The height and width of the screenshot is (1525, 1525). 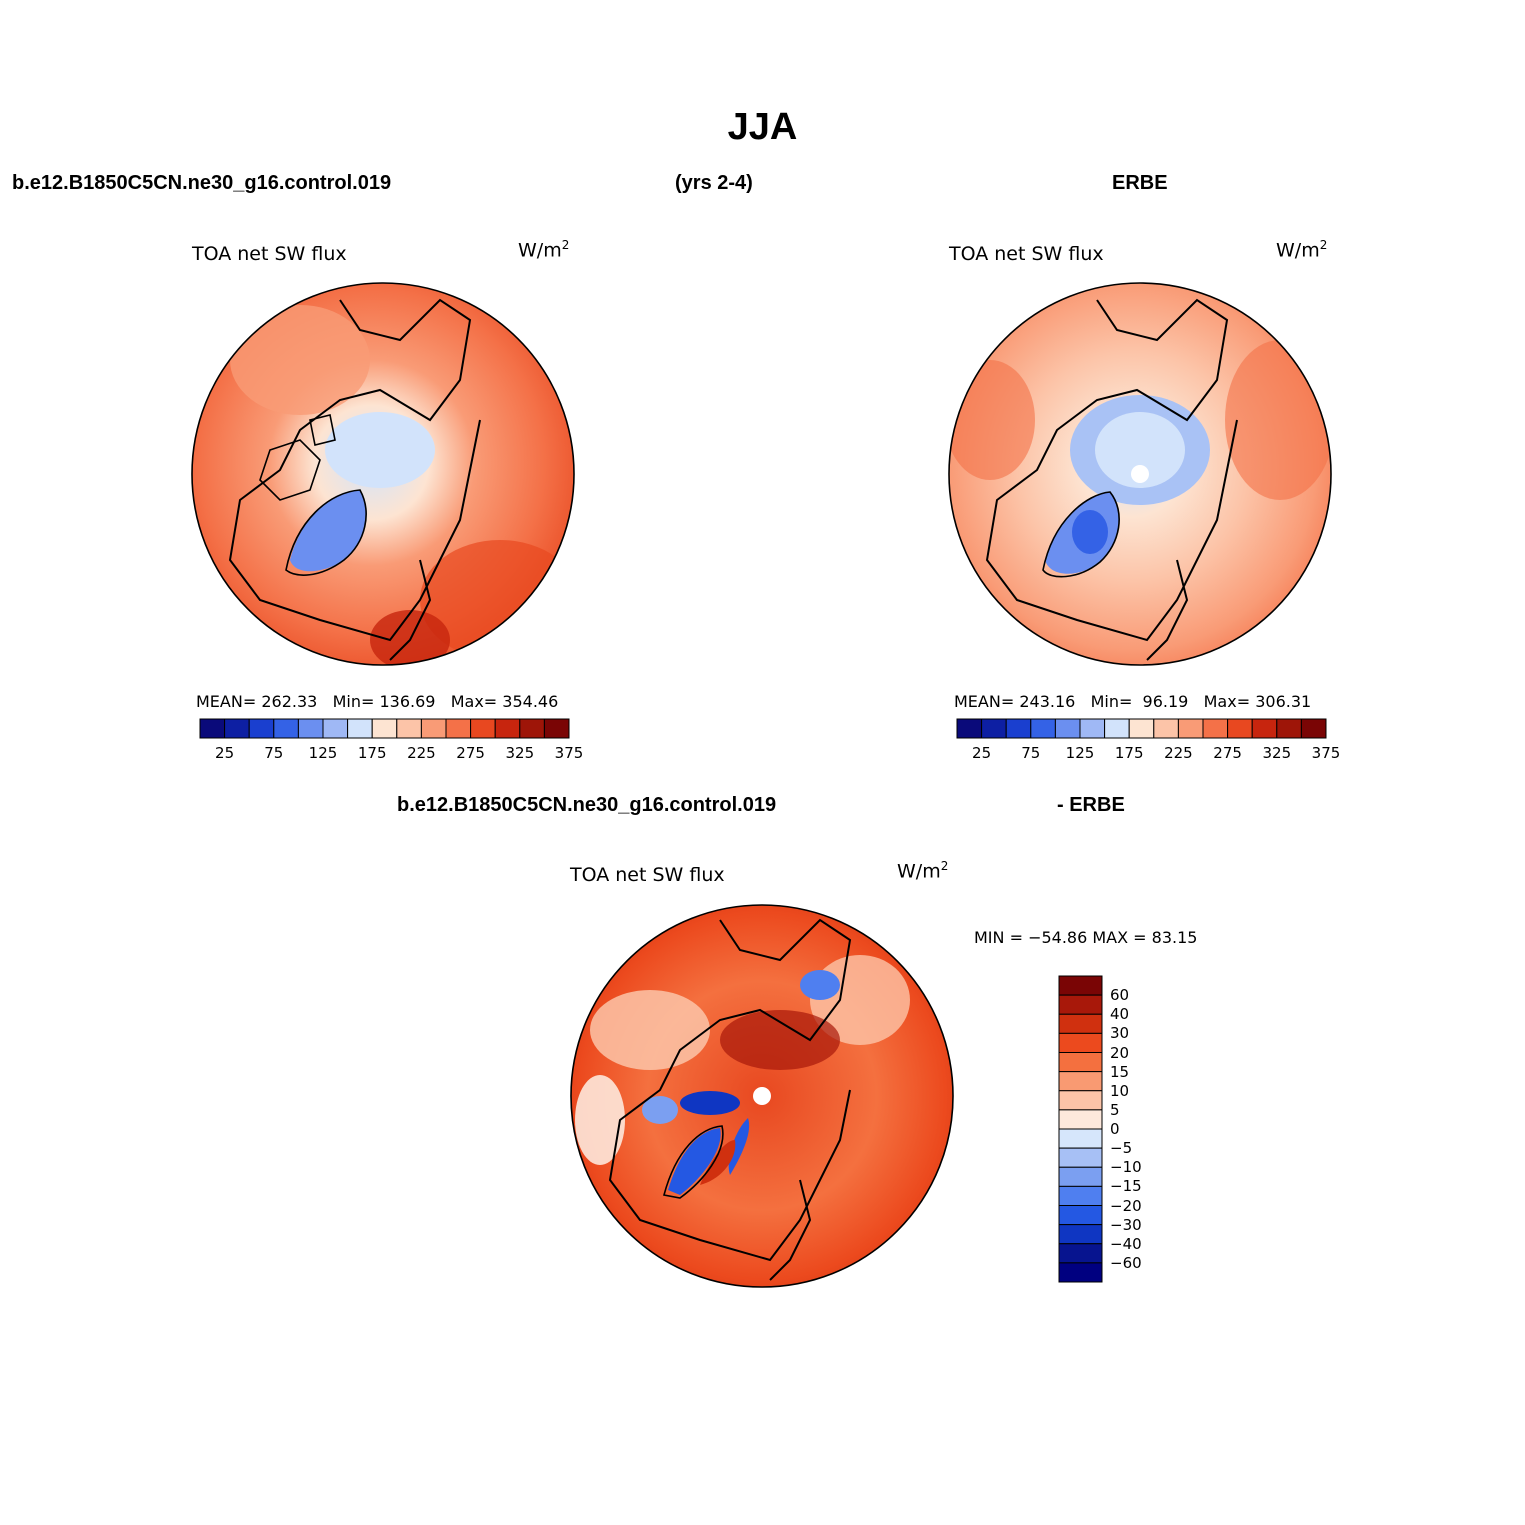 I want to click on colorbar-tick-label: 175, so click(x=372, y=753).